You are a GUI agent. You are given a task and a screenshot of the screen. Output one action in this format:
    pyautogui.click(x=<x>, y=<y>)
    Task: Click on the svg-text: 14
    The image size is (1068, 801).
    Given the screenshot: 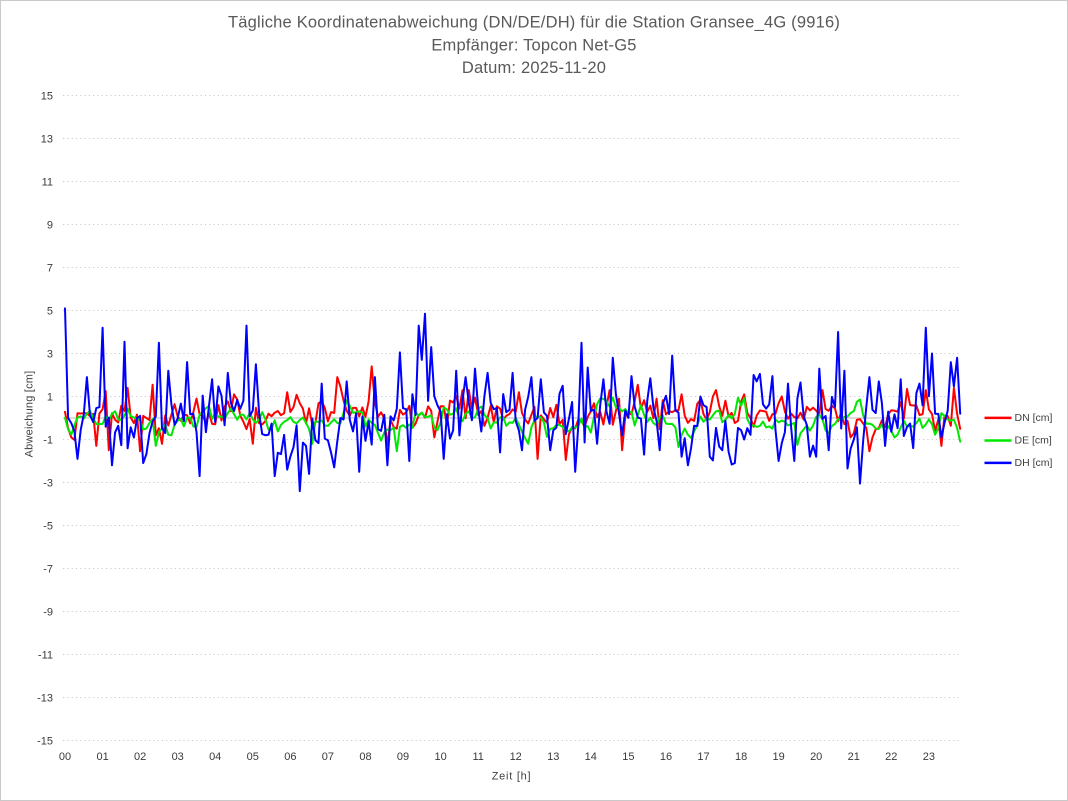 What is the action you would take?
    pyautogui.click(x=591, y=757)
    